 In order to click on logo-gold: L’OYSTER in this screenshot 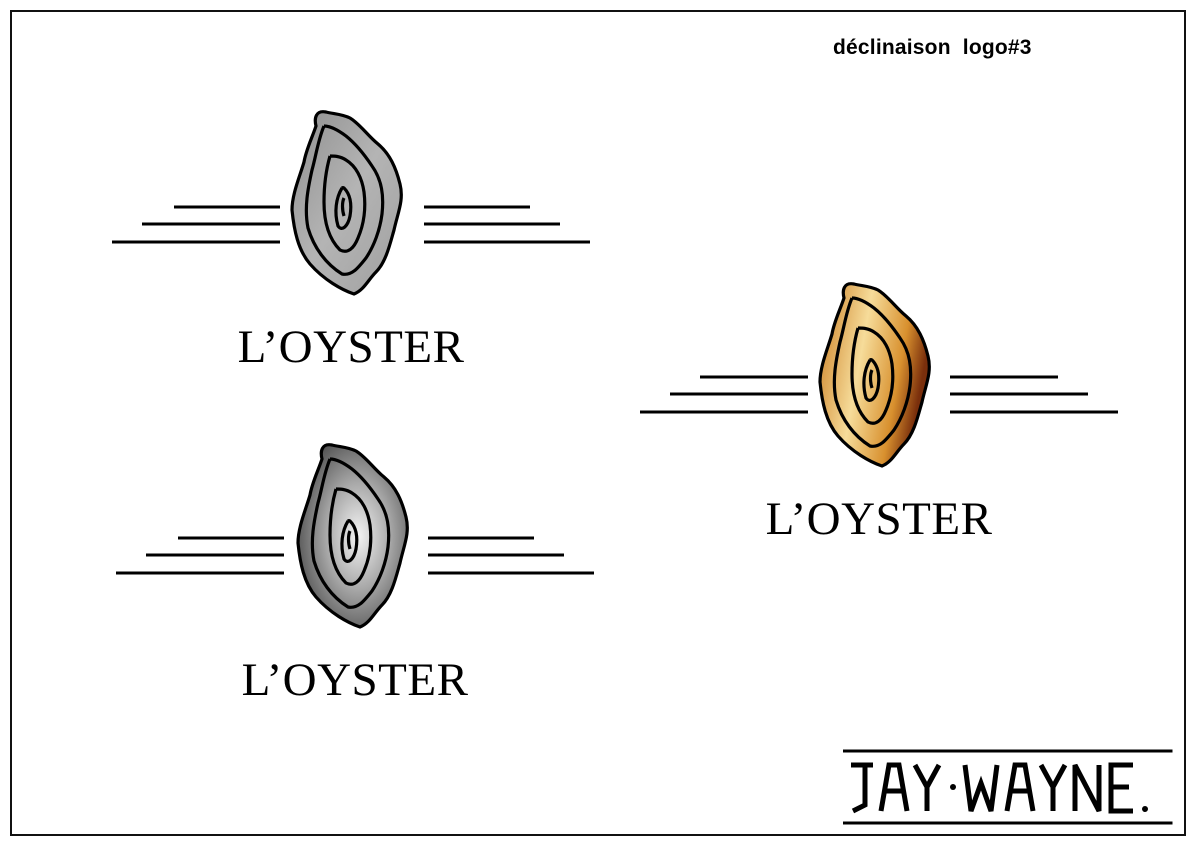, I will do `click(879, 412)`.